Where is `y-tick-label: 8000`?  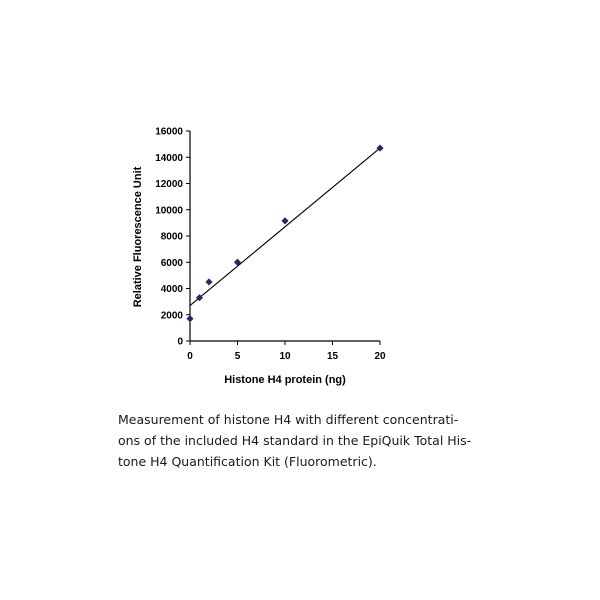
y-tick-label: 8000 is located at coordinates (172, 237).